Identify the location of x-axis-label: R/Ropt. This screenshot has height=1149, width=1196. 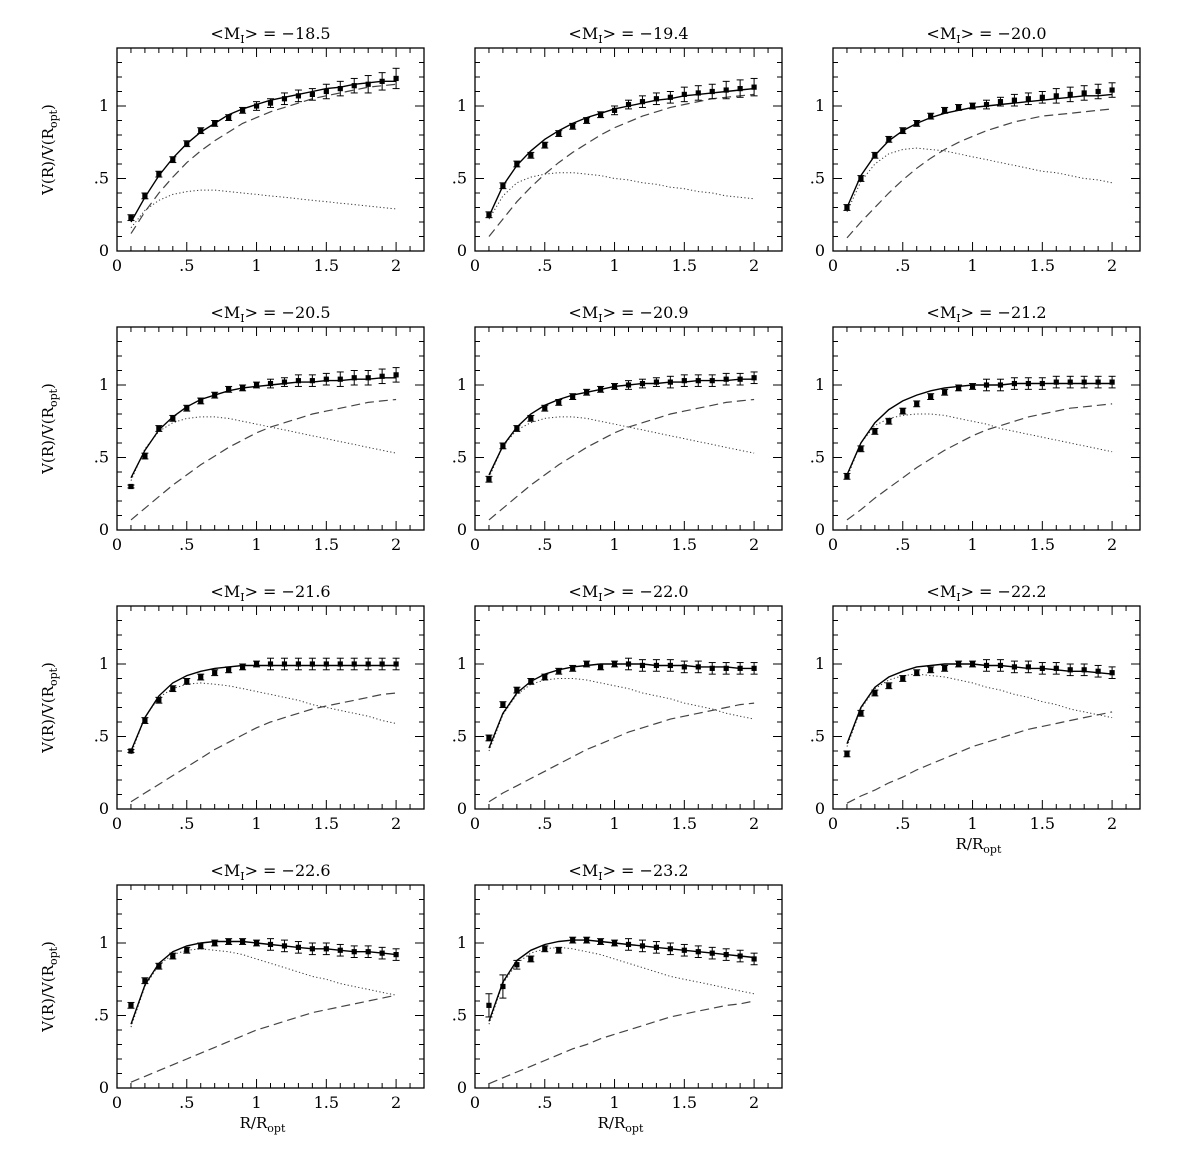
(263, 1124).